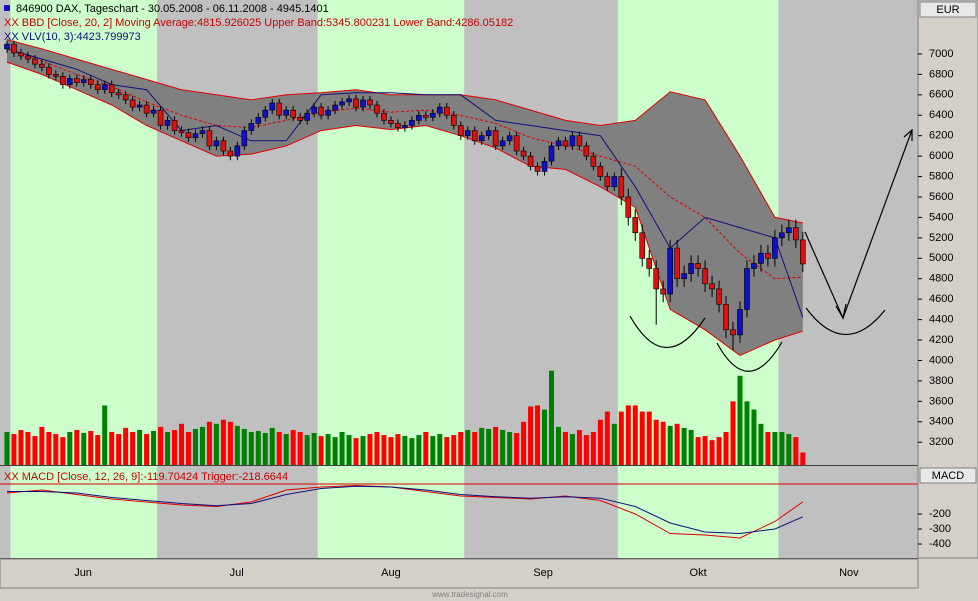  Describe the element at coordinates (237, 573) in the screenshot. I see `x-tick-label: Jul` at that location.